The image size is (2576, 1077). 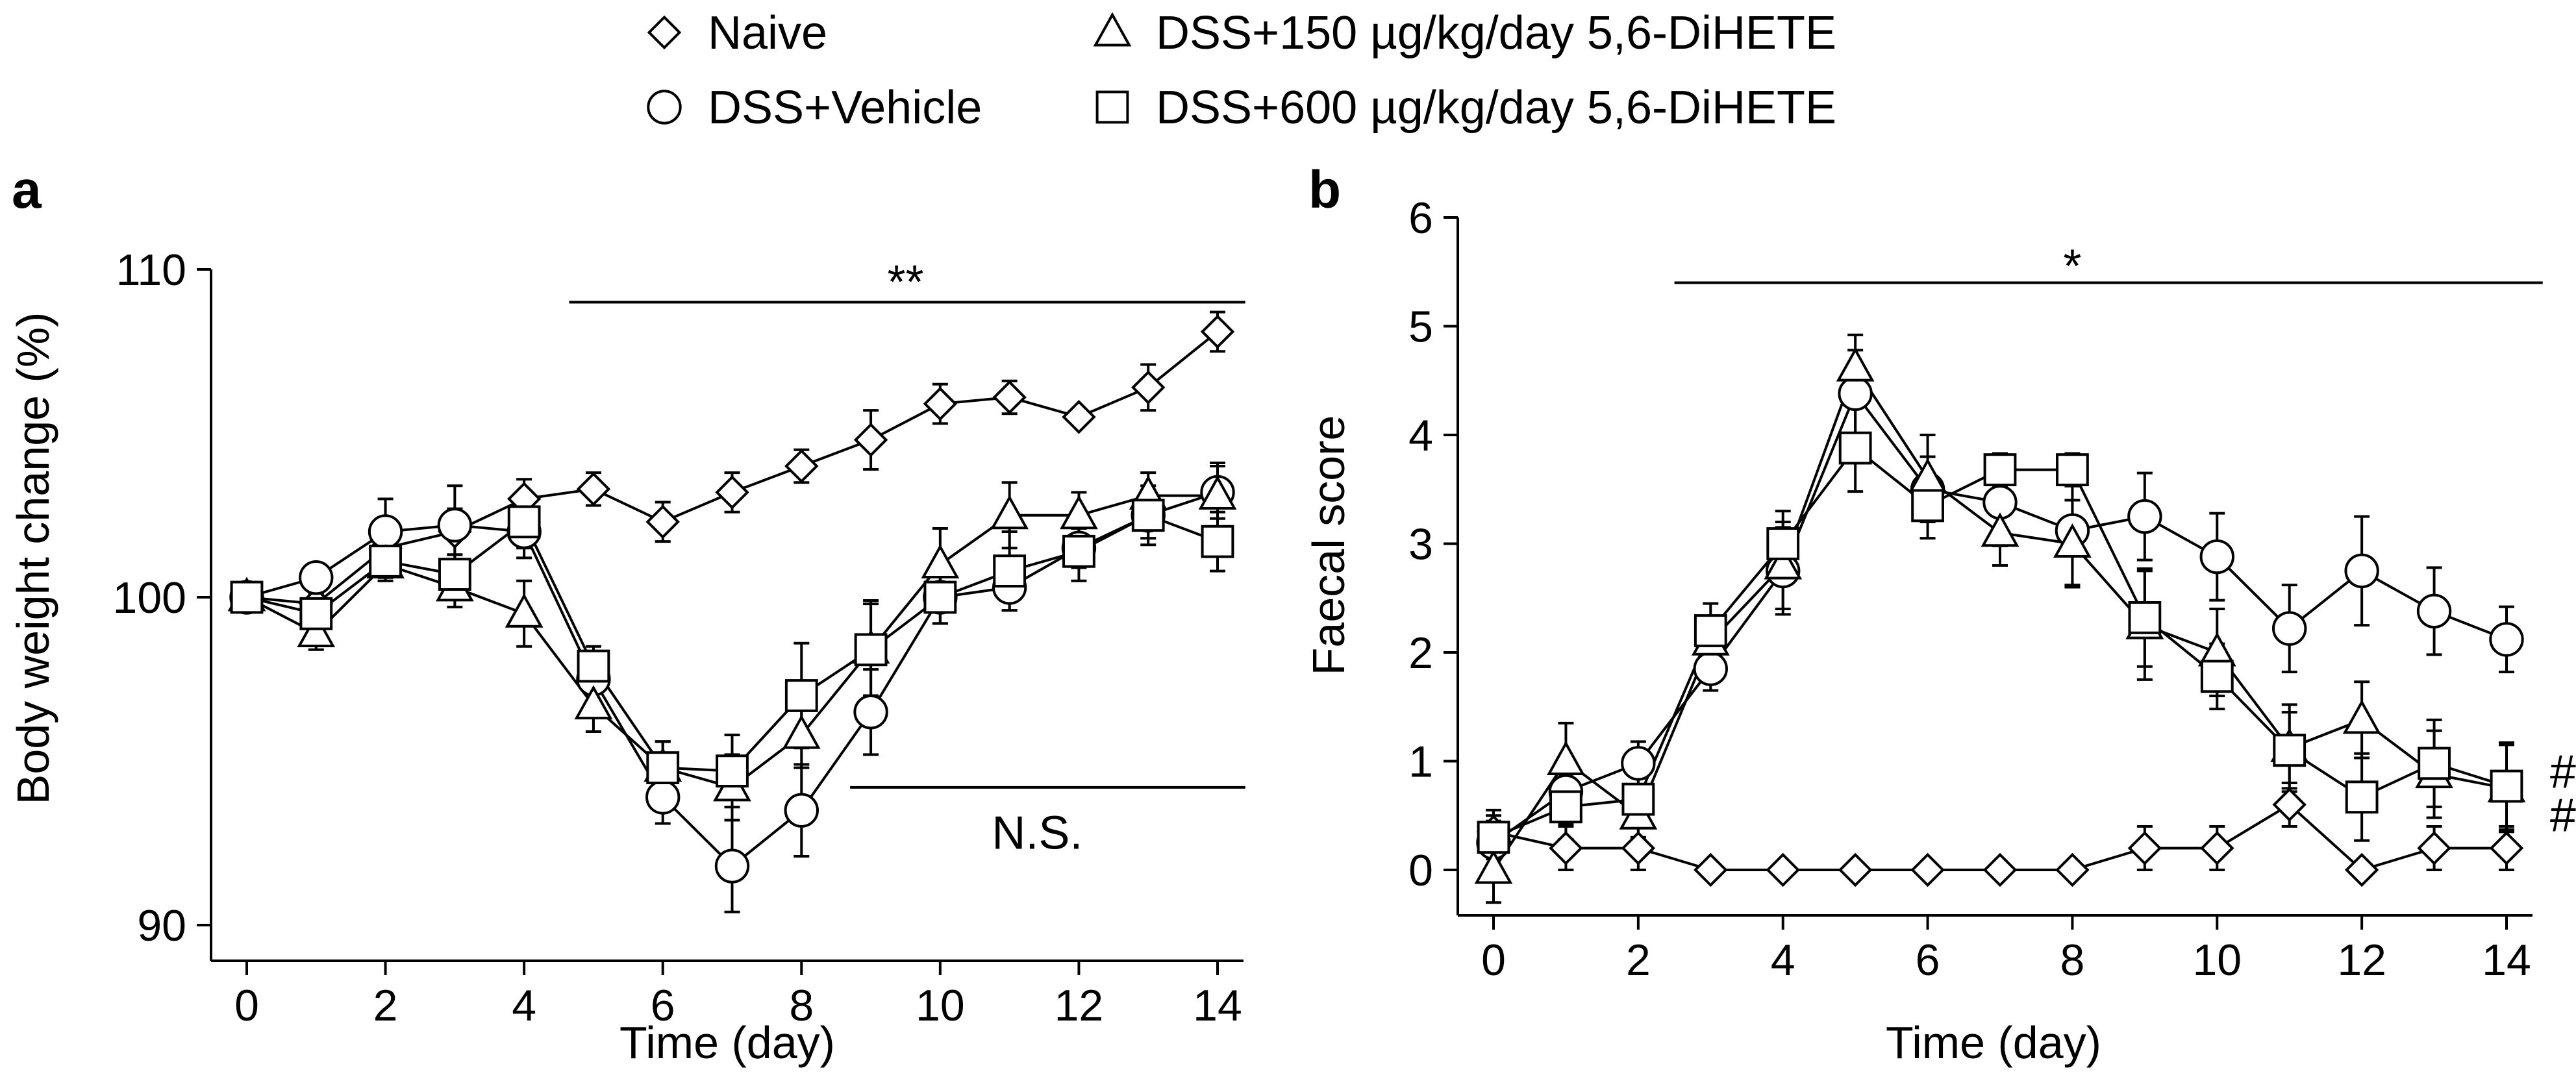 I want to click on legend-marker-diamond, so click(x=664, y=32).